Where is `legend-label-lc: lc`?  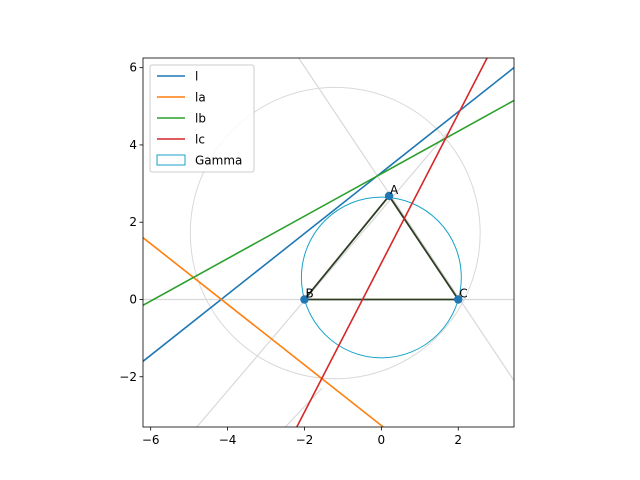
legend-label-lc: lc is located at coordinates (200, 140).